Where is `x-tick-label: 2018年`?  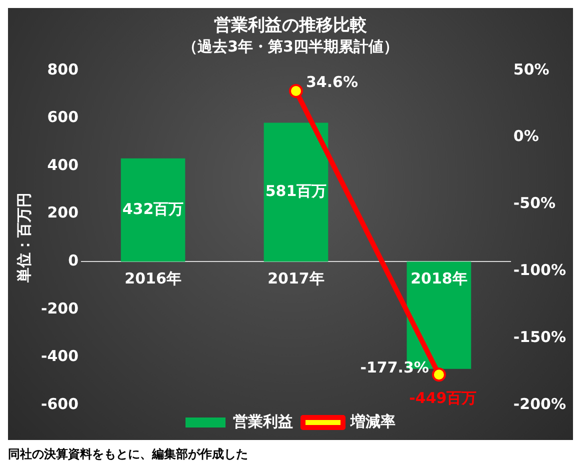
x-tick-label: 2018年 is located at coordinates (439, 278).